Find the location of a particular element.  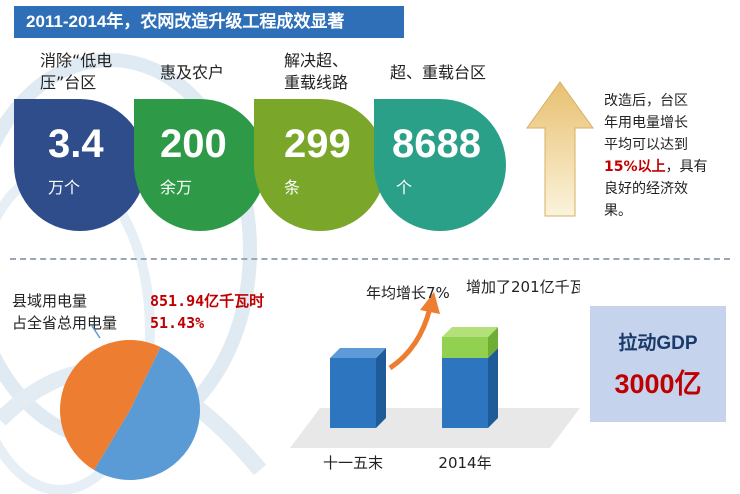

pie-value-share: 51.43% is located at coordinates (177, 323).